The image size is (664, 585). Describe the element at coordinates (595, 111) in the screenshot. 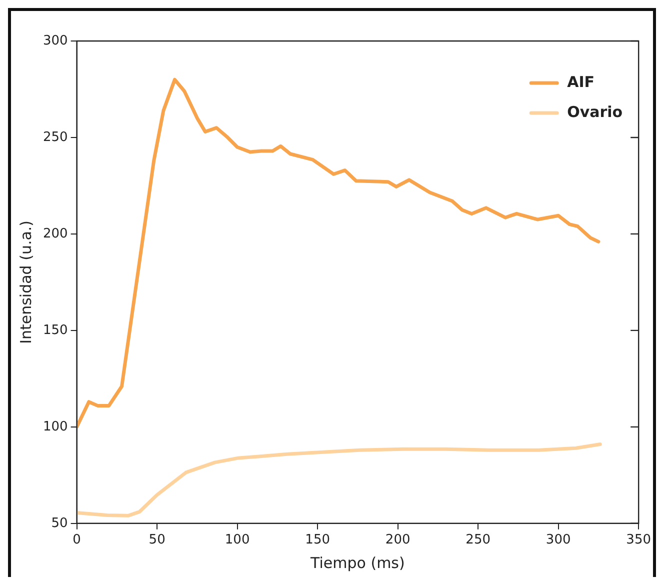

I see `legend-label: Ovario` at that location.